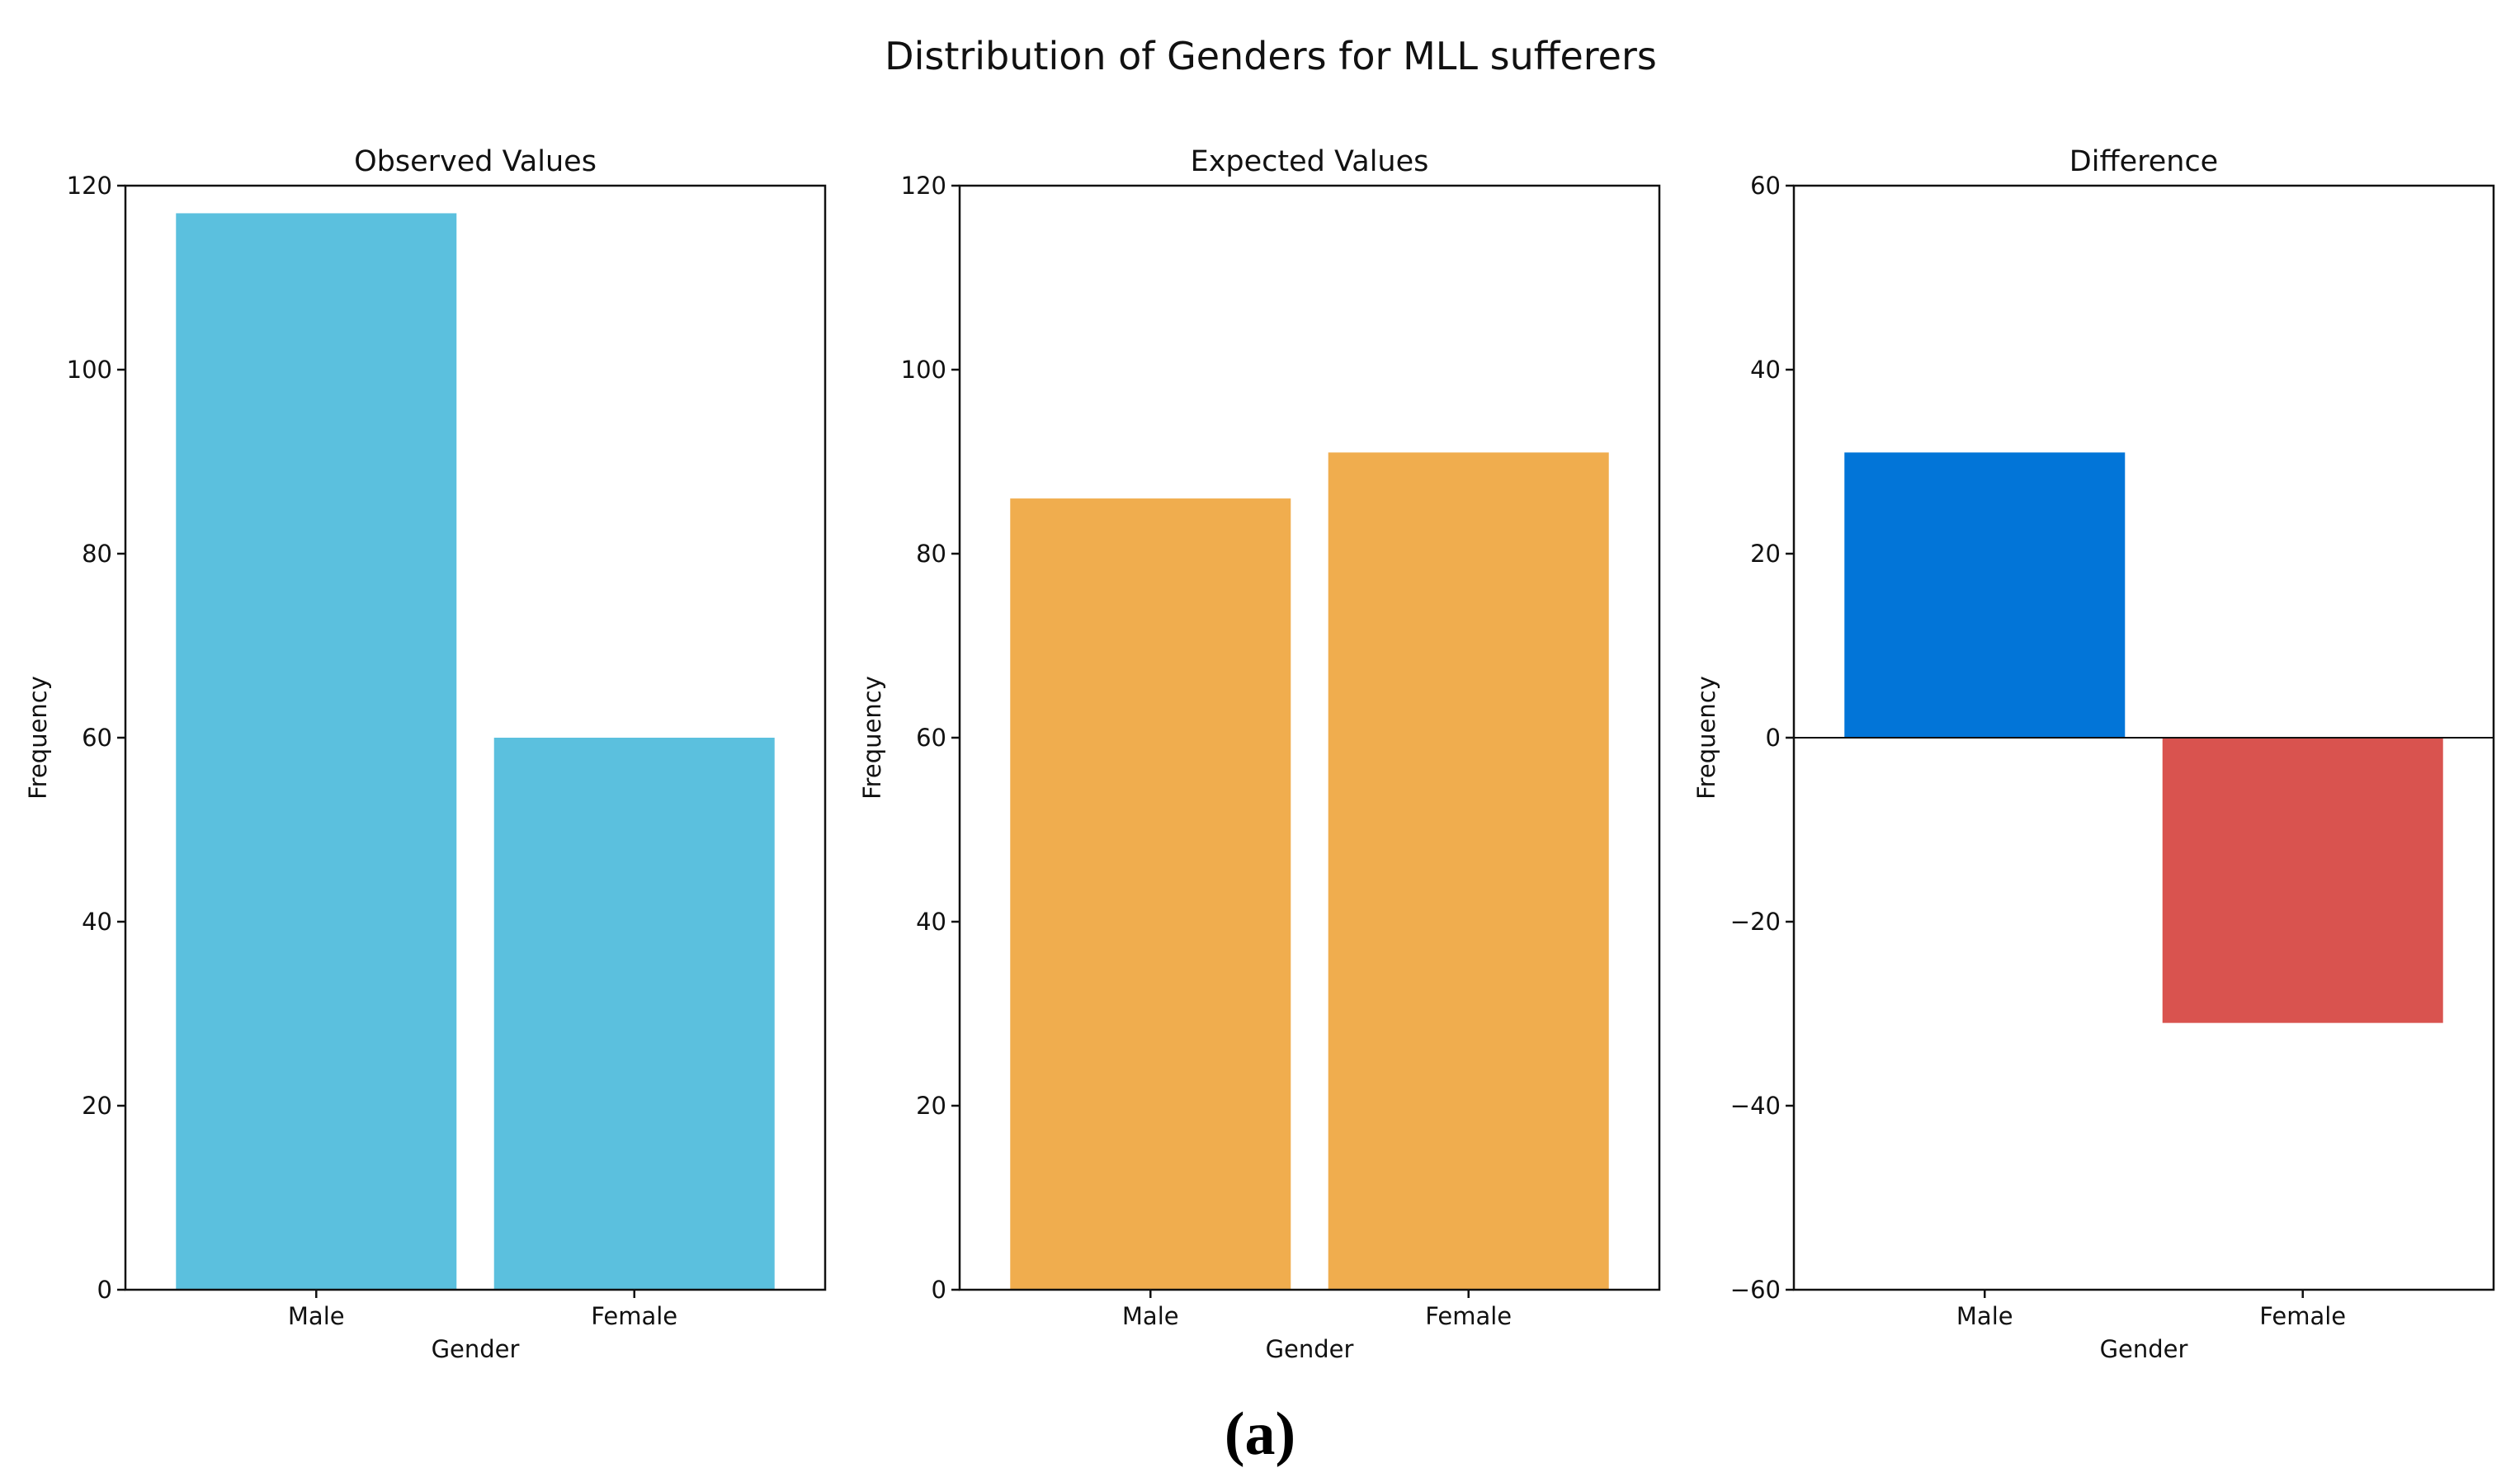  Describe the element at coordinates (1755, 922) in the screenshot. I see `y-tick-label: −20` at that location.